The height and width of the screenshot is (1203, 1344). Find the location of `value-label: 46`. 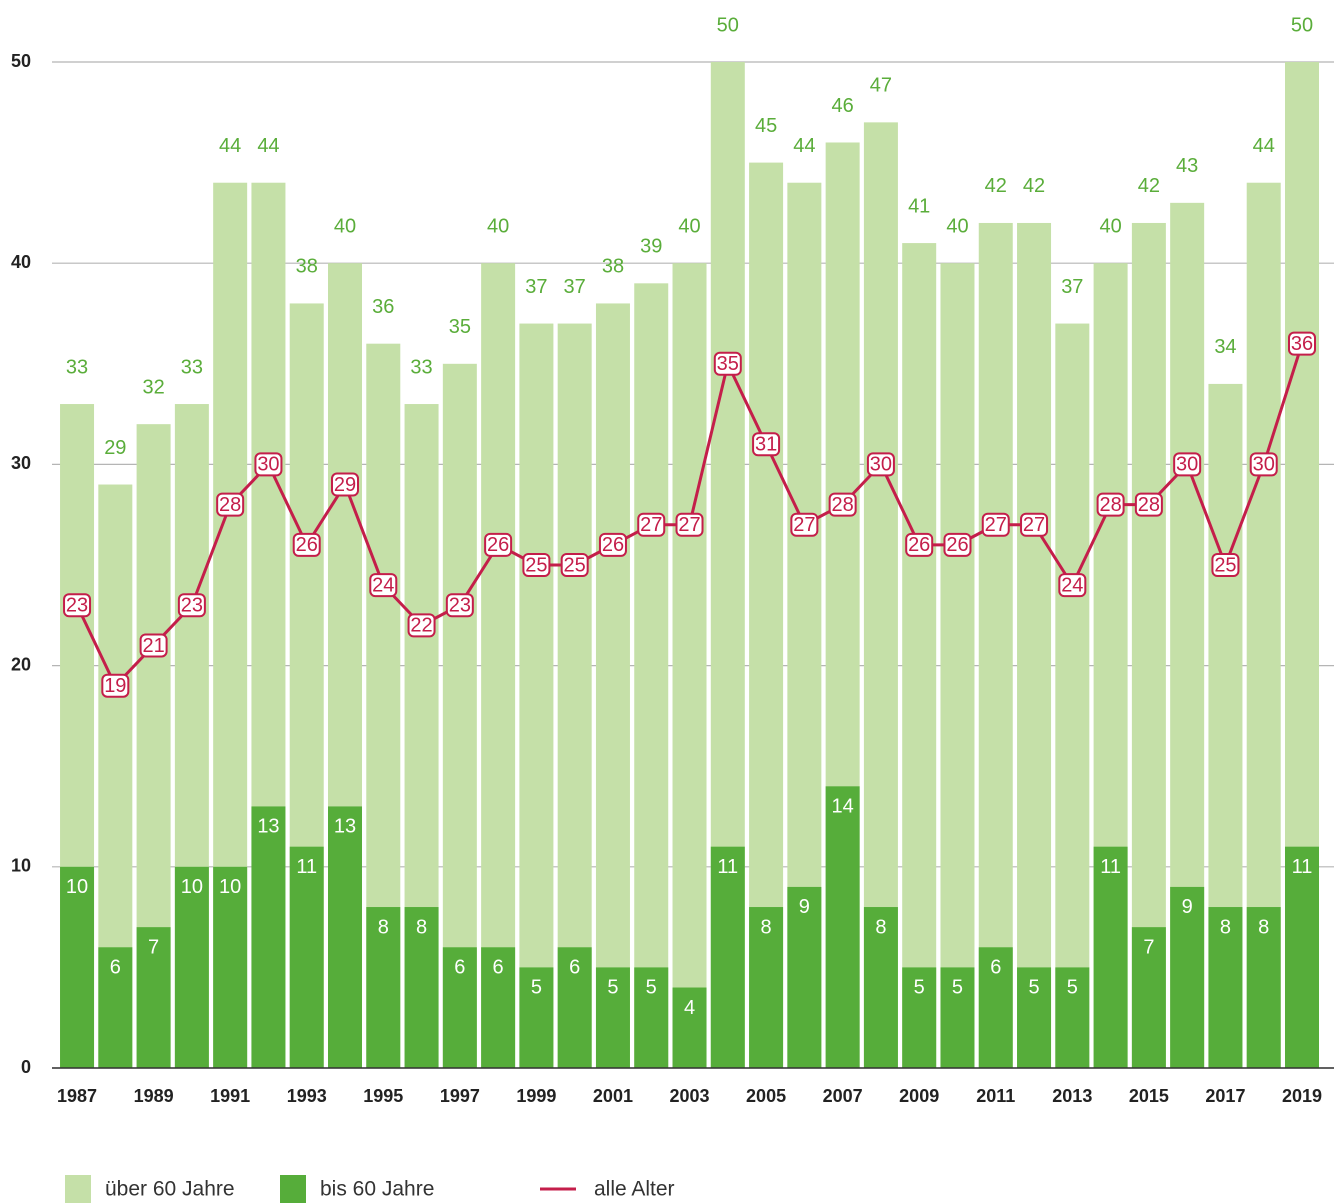

value-label: 46 is located at coordinates (843, 106).